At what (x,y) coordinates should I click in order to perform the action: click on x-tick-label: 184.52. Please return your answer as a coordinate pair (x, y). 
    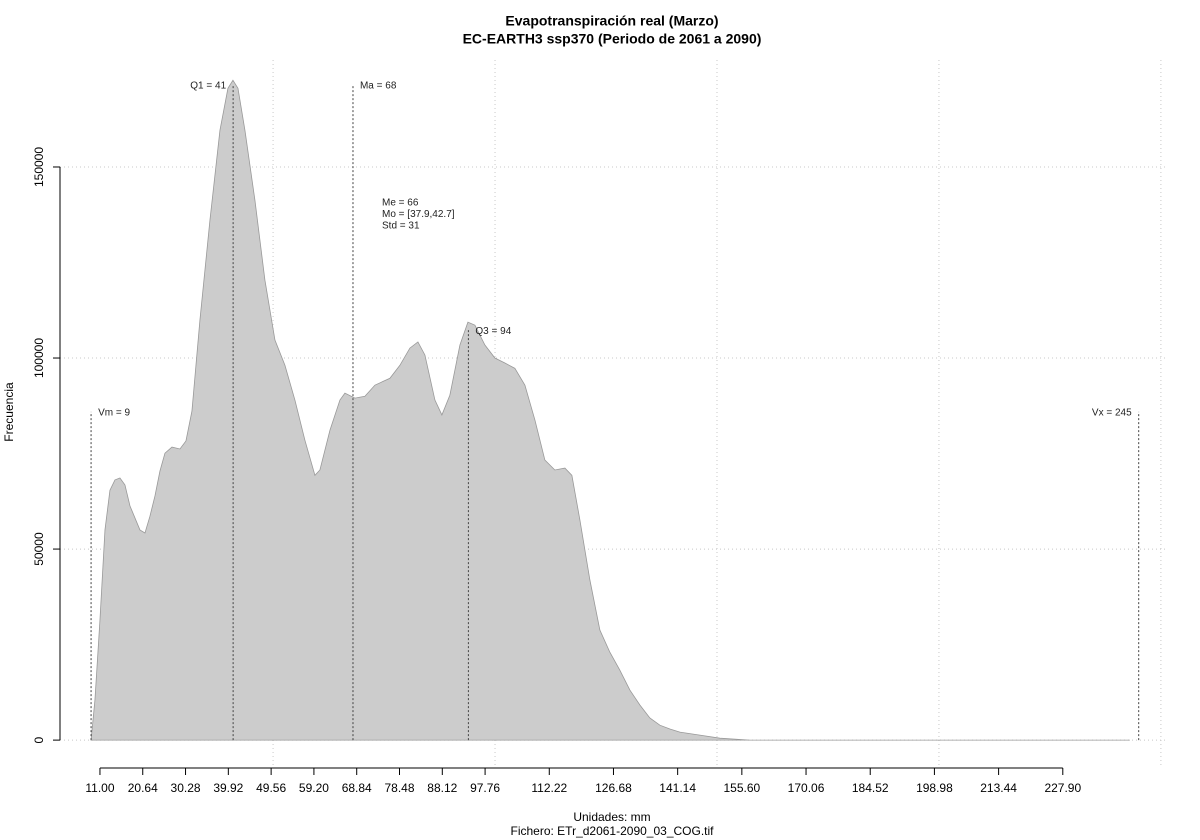
    Looking at the image, I should click on (870, 788).